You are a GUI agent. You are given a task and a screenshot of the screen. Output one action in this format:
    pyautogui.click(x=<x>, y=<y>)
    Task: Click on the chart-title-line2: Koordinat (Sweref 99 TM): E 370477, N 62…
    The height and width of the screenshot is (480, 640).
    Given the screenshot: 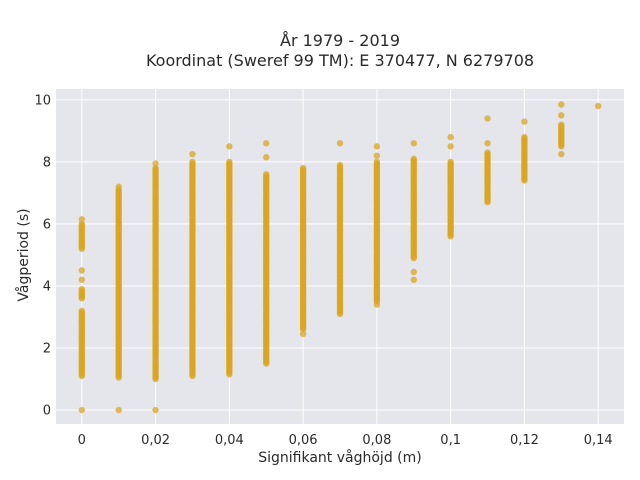 What is the action you would take?
    pyautogui.click(x=340, y=60)
    